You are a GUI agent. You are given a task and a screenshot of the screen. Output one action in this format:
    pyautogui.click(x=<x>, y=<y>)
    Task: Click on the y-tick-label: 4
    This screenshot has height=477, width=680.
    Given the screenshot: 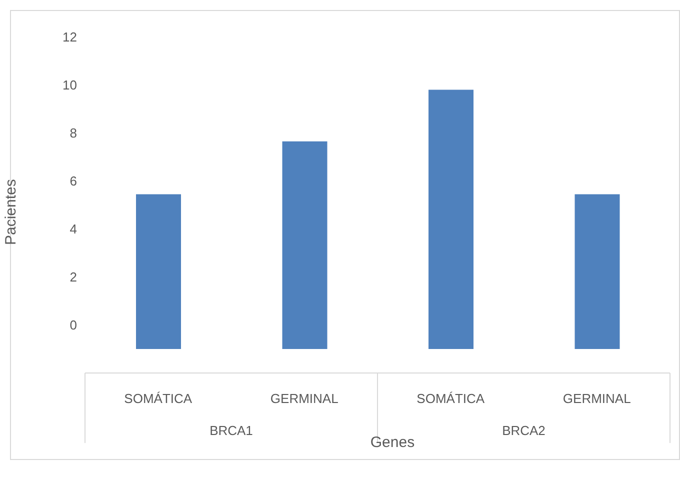 What is the action you would take?
    pyautogui.click(x=73, y=229)
    